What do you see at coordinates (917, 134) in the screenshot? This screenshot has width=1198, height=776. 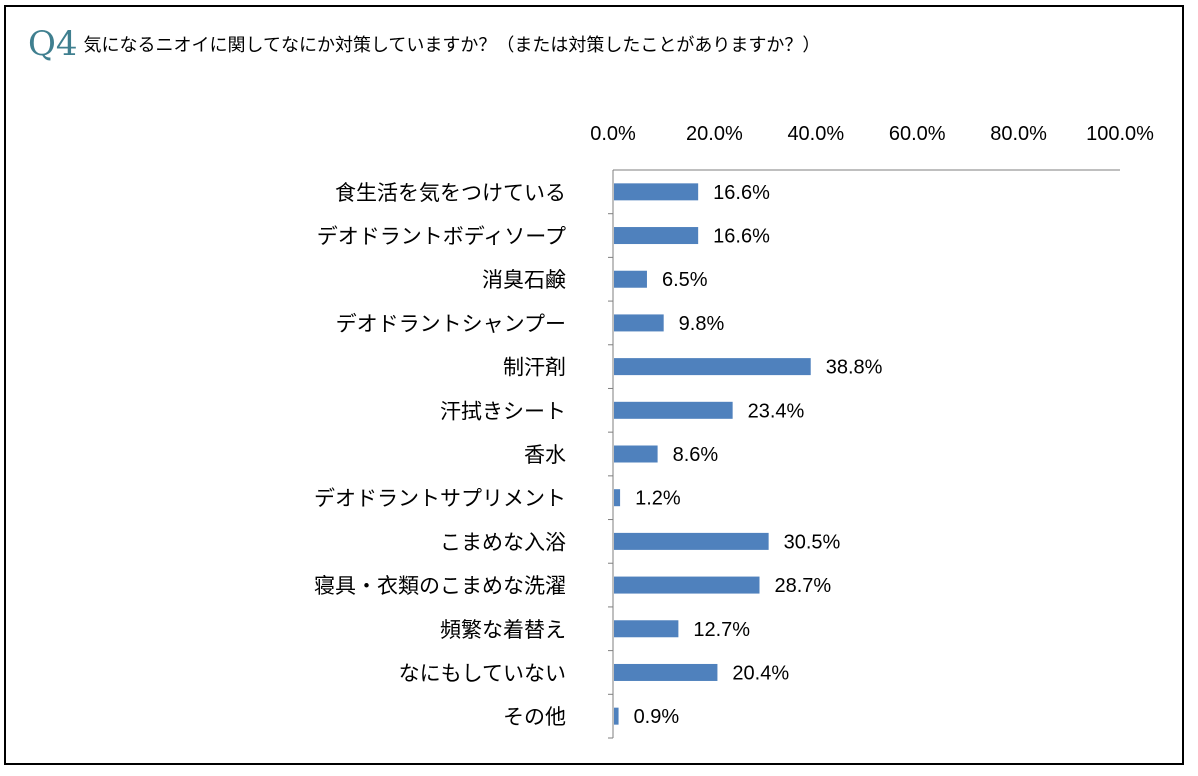 I see `x-tick-label: 60.0%` at bounding box center [917, 134].